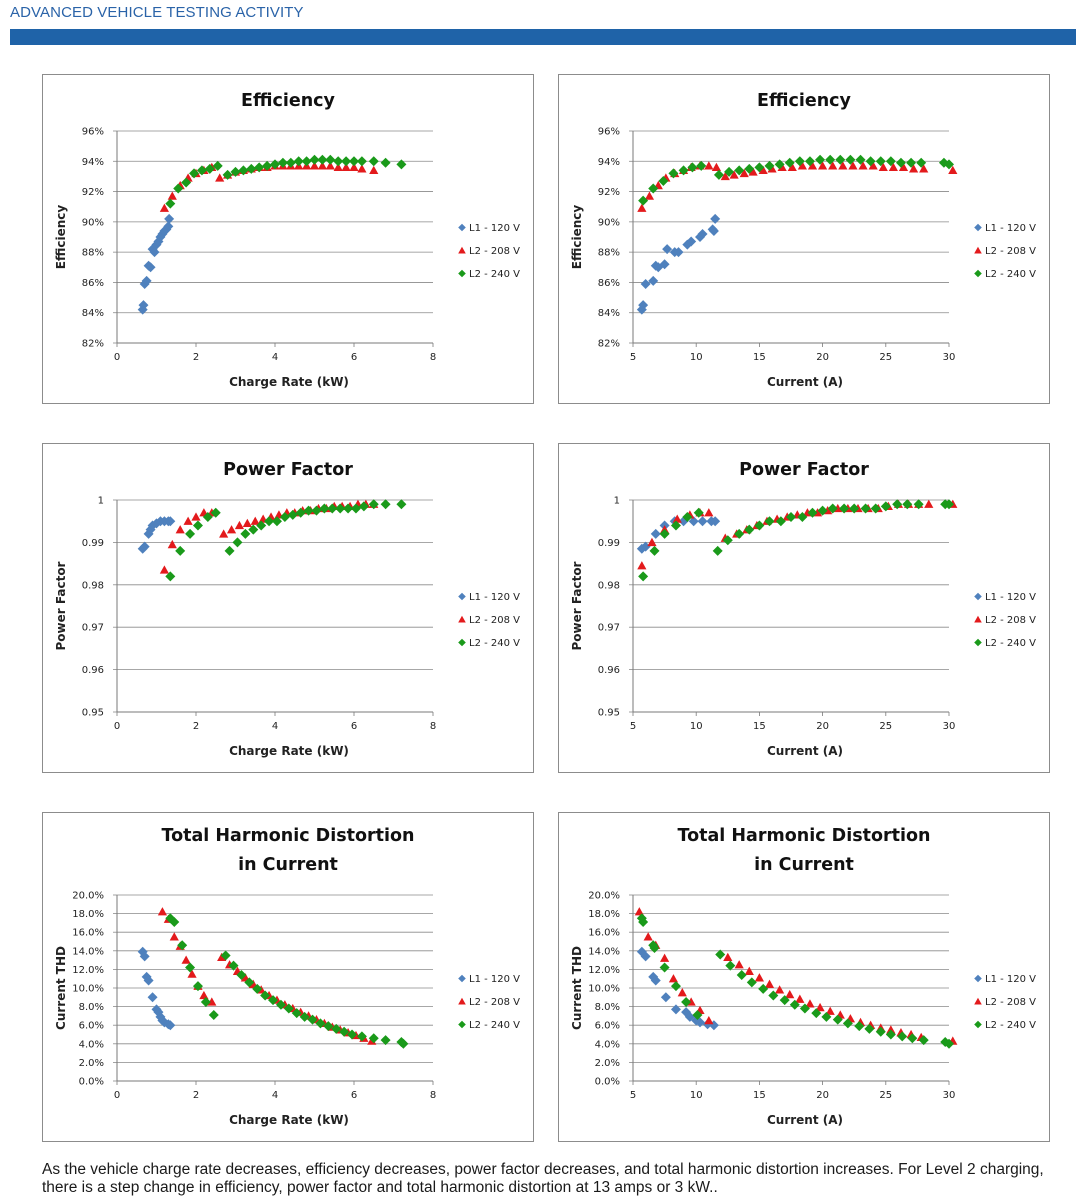 The height and width of the screenshot is (1200, 1076). I want to click on y-axis-label: Power Factor, so click(61, 605).